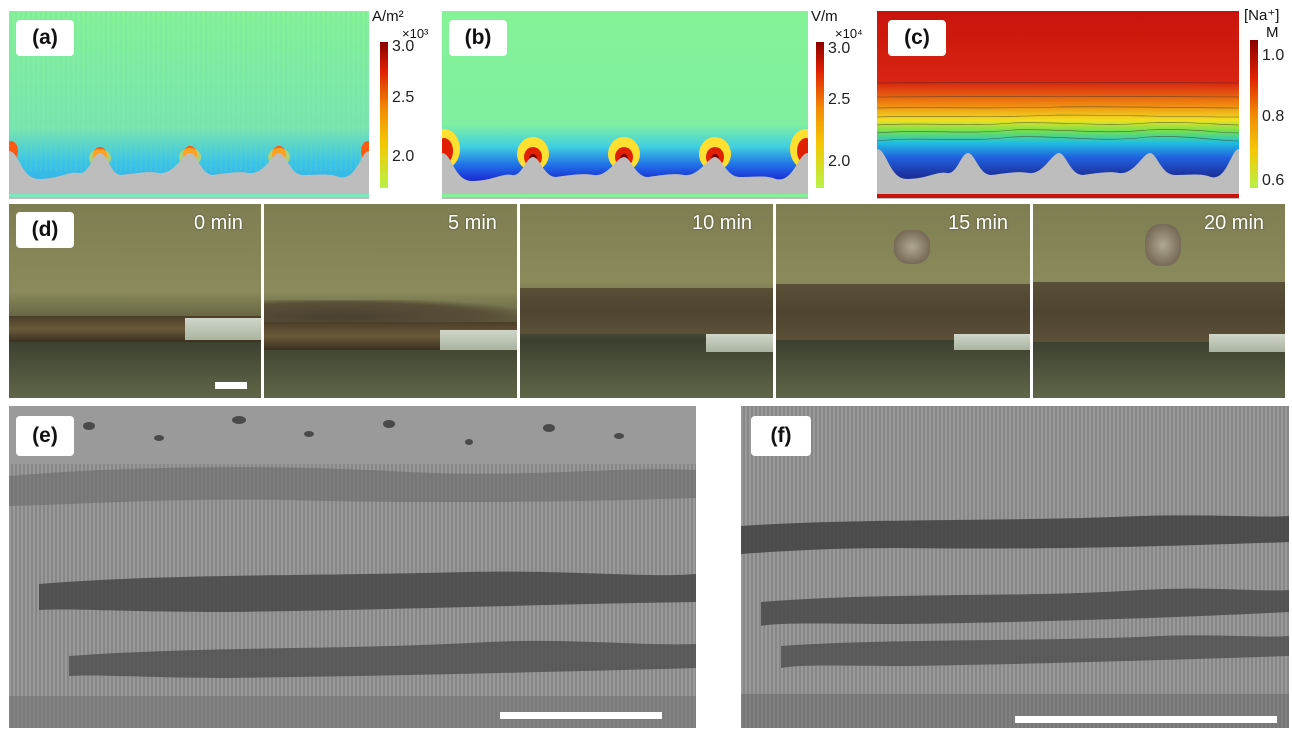 The image size is (1292, 730). I want to click on panel-c-tick-bottom: 0.6, so click(1273, 180).